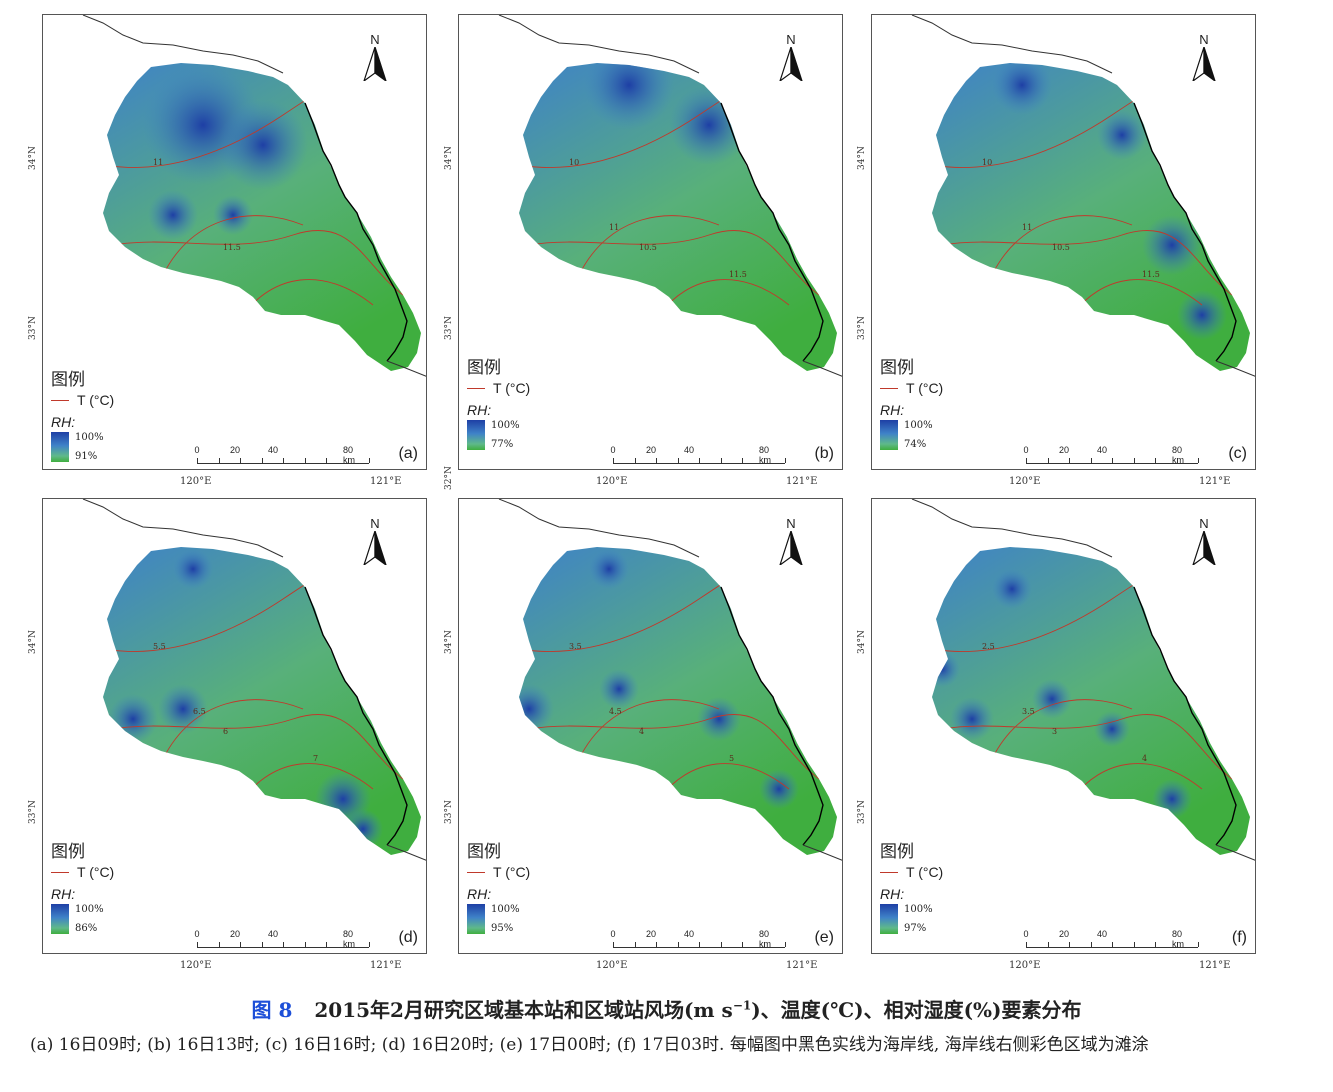 The height and width of the screenshot is (1092, 1333). I want to click on map-legend: 图例 T (°C) RH: 100% 91%, so click(82, 413).